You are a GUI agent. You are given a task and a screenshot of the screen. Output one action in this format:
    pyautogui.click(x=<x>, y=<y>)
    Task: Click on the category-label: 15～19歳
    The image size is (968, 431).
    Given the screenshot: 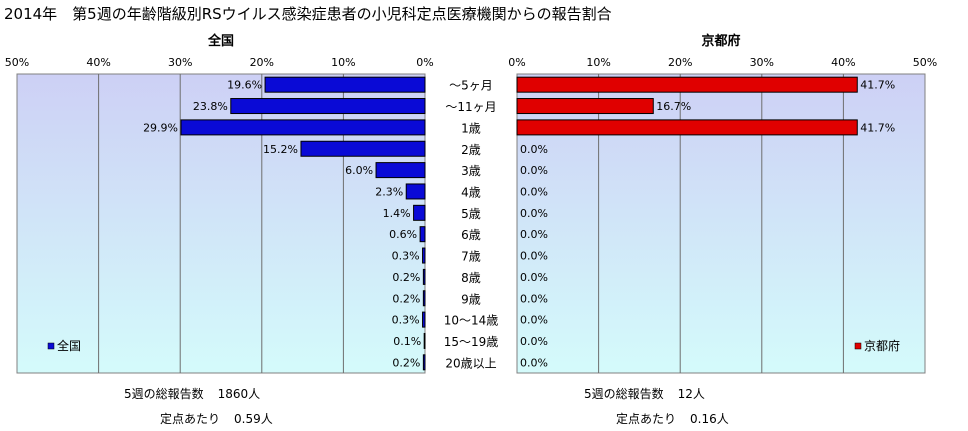 What is the action you would take?
    pyautogui.click(x=471, y=342)
    